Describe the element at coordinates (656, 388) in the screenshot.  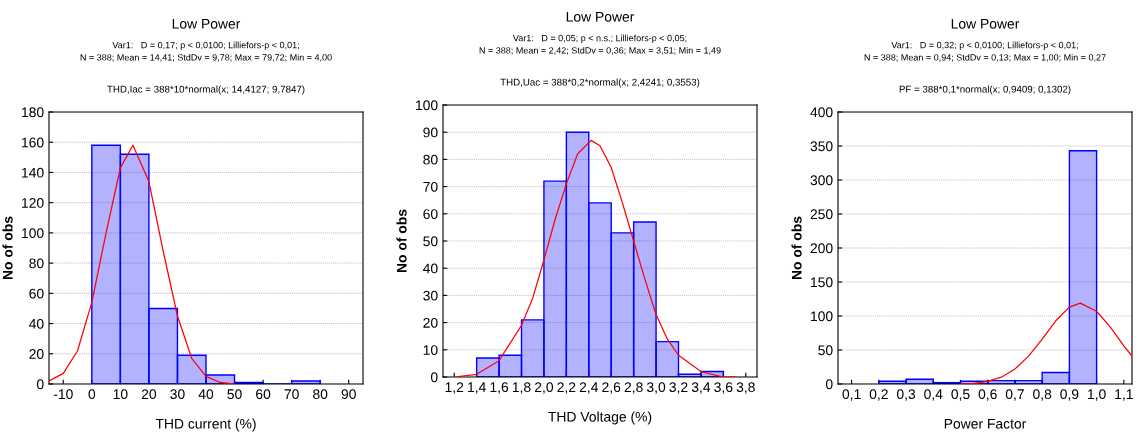
I see `x-tick-label: 3,0` at that location.